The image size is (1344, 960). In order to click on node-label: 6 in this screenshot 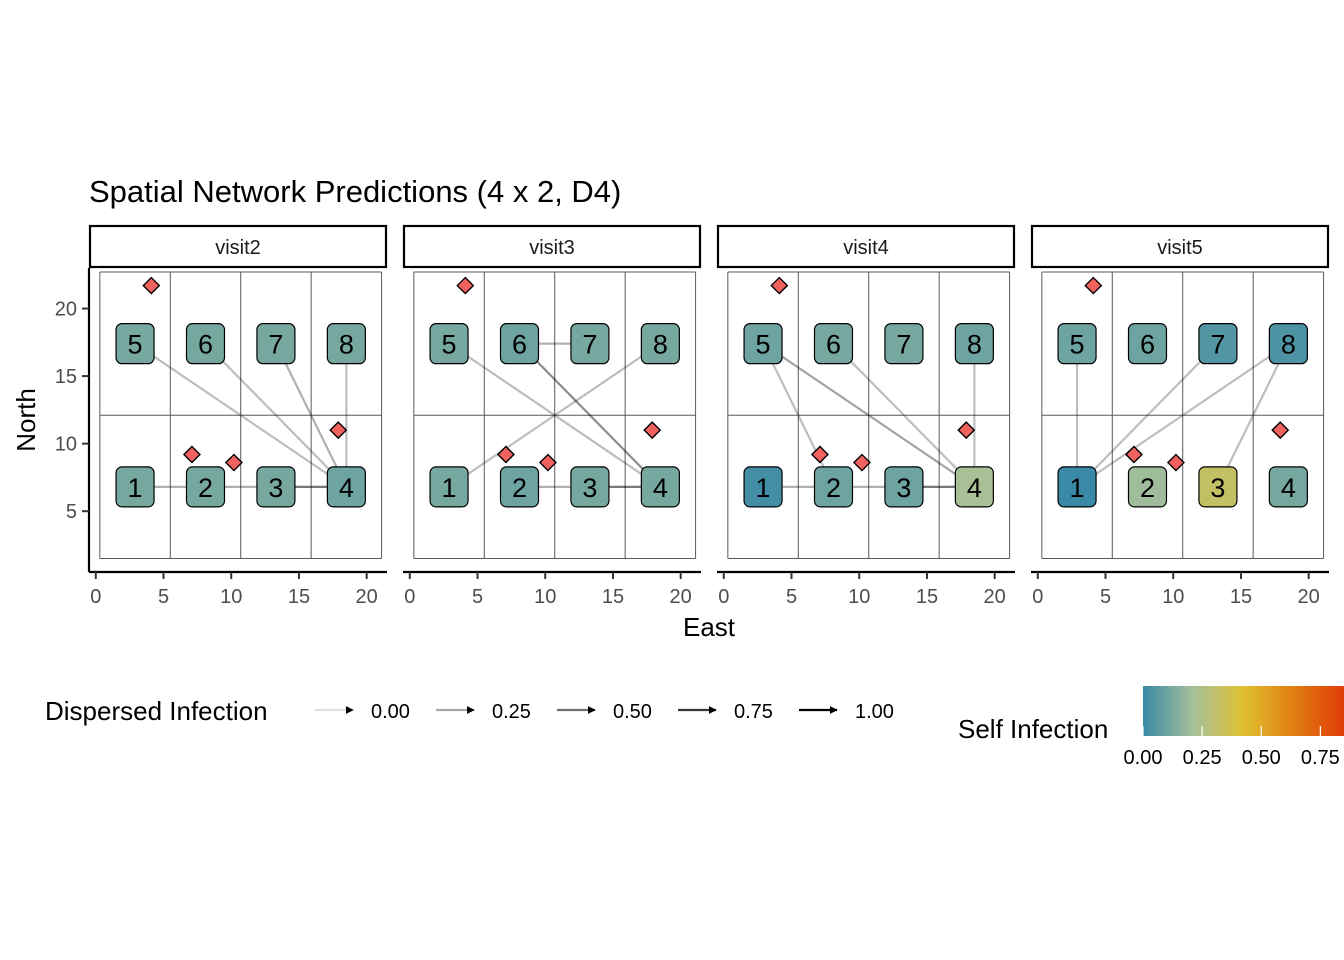, I will do `click(205, 345)`.